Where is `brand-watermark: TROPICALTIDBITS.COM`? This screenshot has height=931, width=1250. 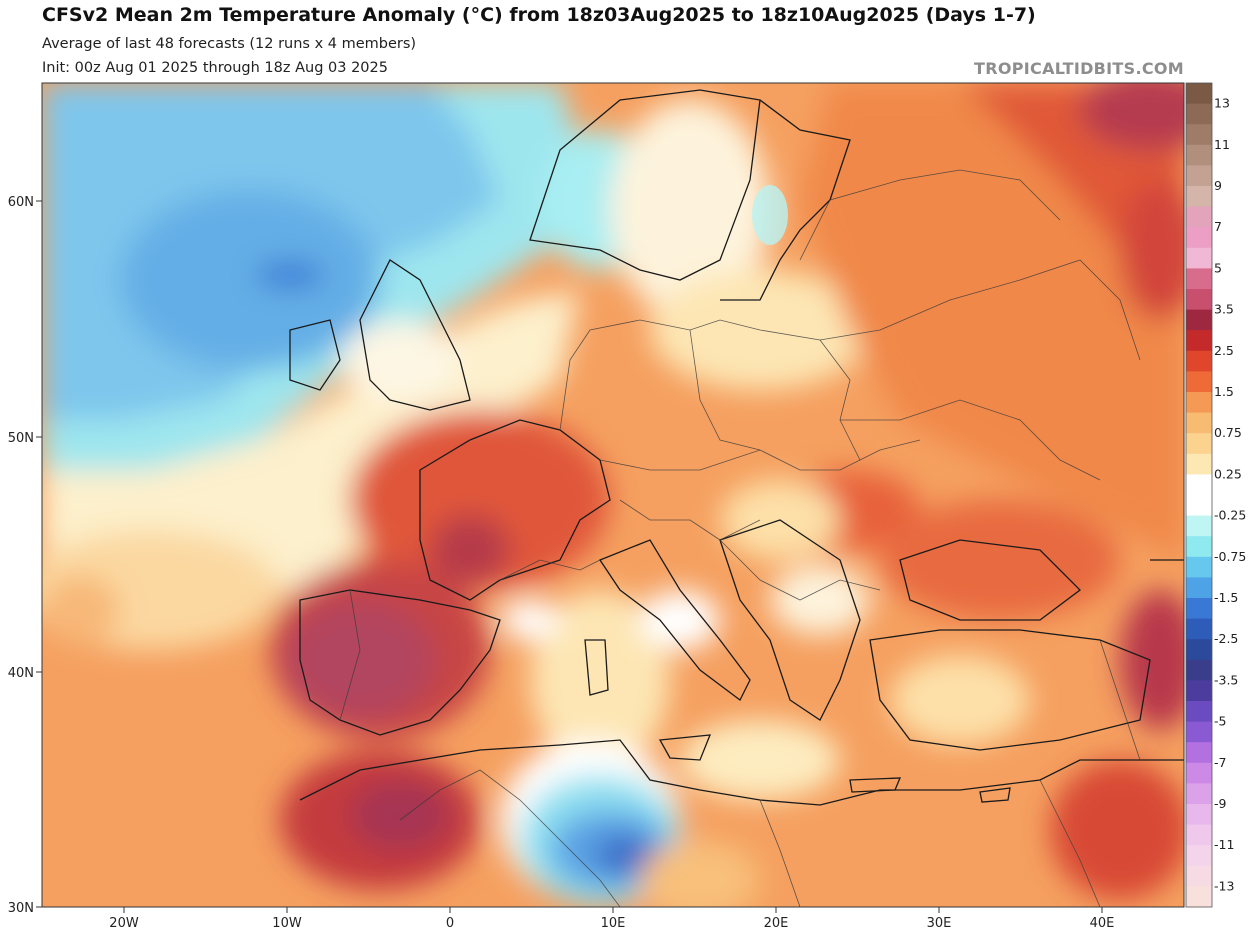 brand-watermark: TROPICALTIDBITS.COM is located at coordinates (1079, 68).